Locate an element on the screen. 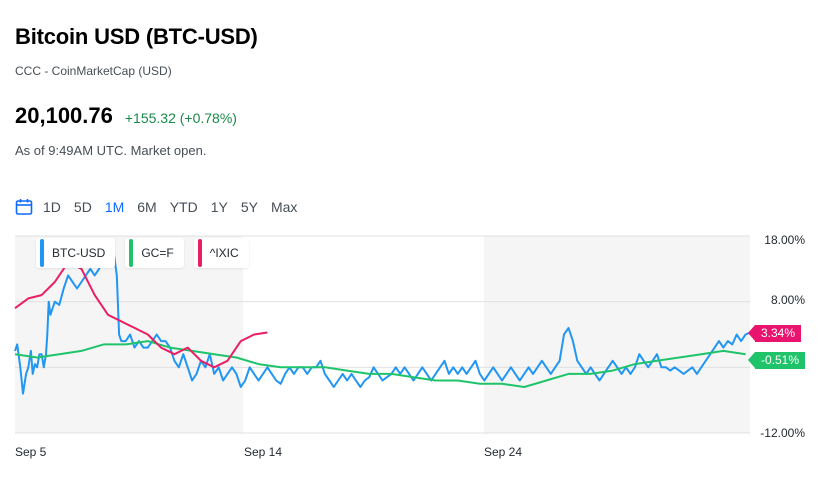 Image resolution: width=829 pixels, height=485 pixels. range-max: Max is located at coordinates (284, 207).